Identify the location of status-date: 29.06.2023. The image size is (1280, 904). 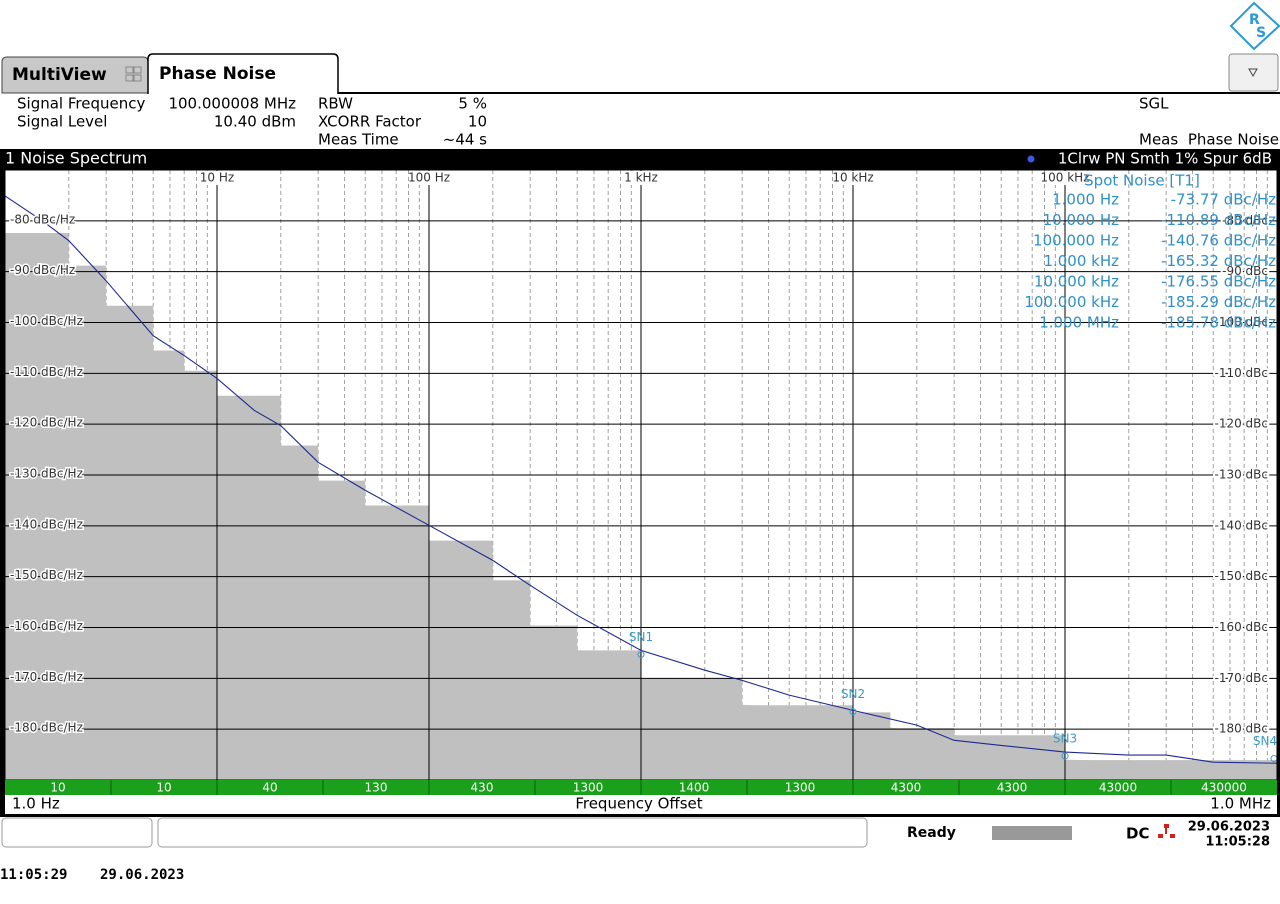
(1229, 827).